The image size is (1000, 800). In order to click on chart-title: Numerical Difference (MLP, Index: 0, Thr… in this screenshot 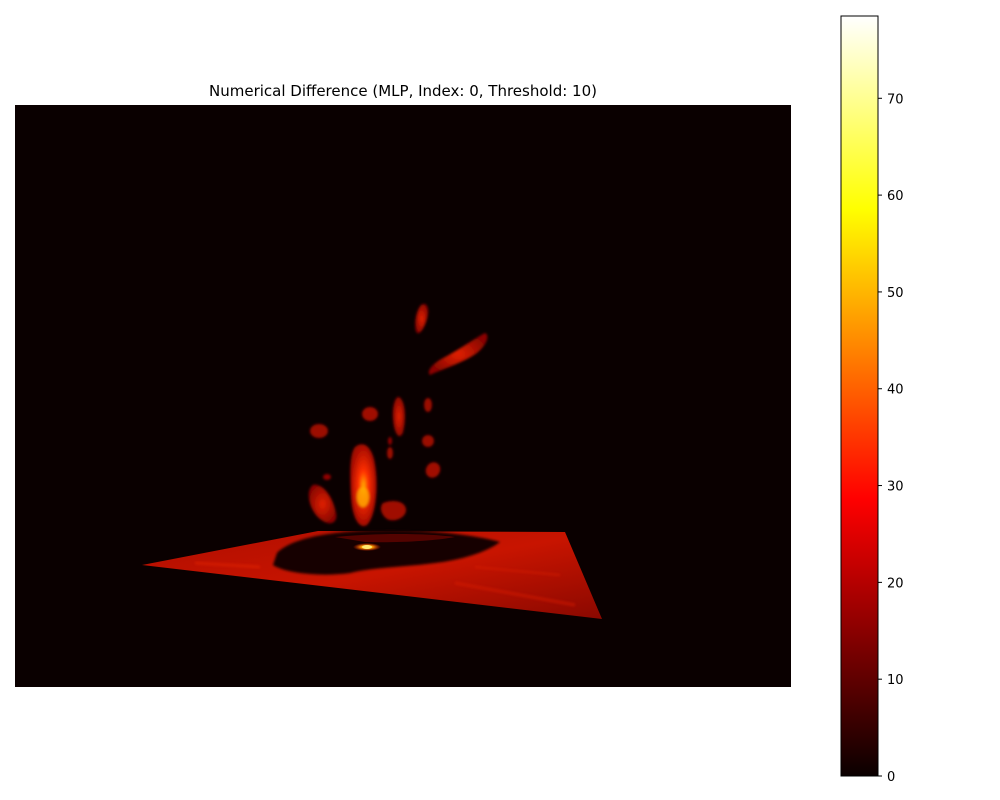, I will do `click(403, 91)`.